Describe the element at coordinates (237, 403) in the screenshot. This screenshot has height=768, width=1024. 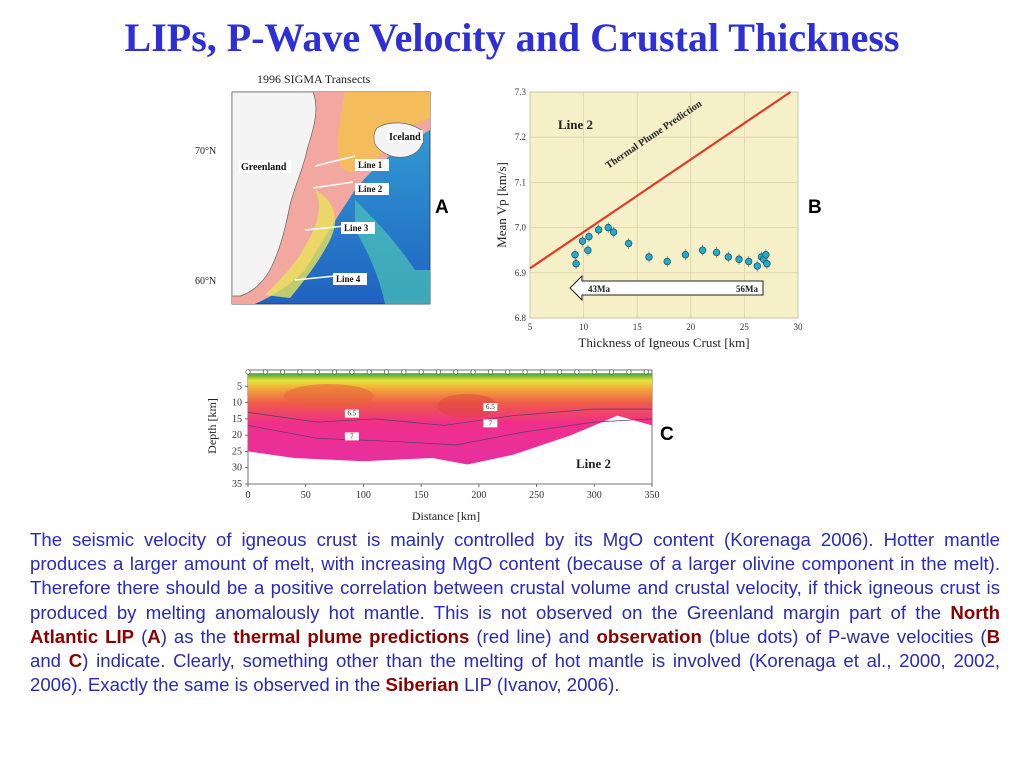
I see `y-tick-label: 10` at that location.